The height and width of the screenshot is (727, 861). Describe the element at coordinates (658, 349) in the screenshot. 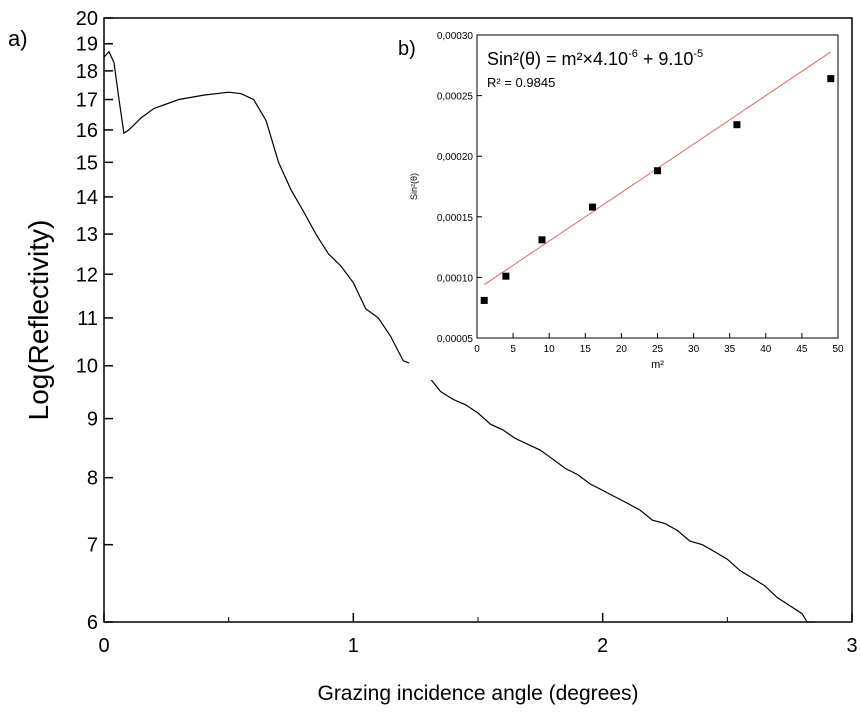

I see `inset-x-tick-label: 25` at that location.